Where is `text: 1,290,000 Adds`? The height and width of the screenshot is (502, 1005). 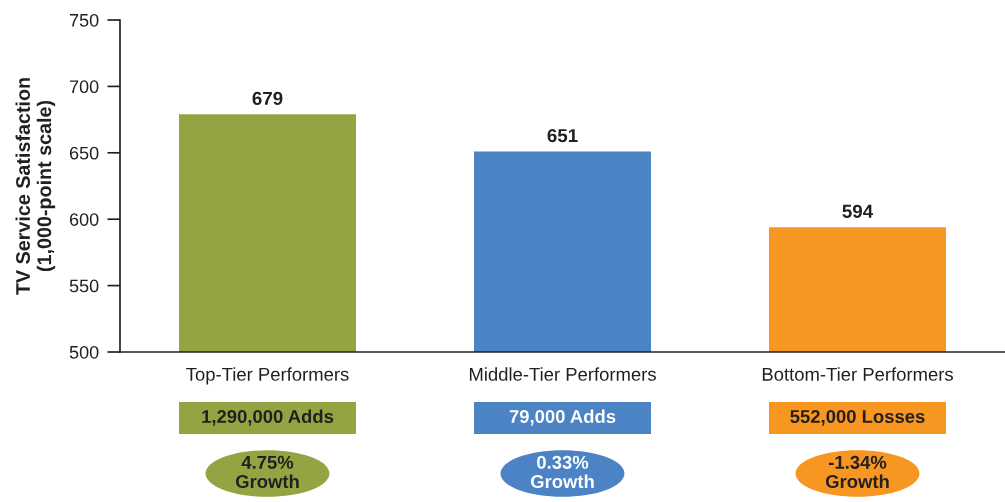 text: 1,290,000 Adds is located at coordinates (268, 417).